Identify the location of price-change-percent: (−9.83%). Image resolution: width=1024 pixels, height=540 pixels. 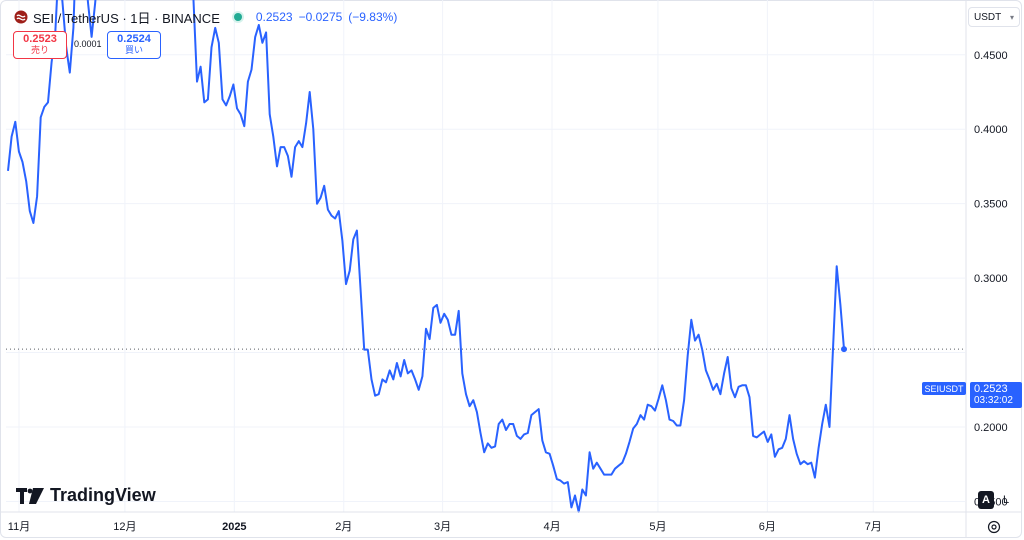
(373, 17).